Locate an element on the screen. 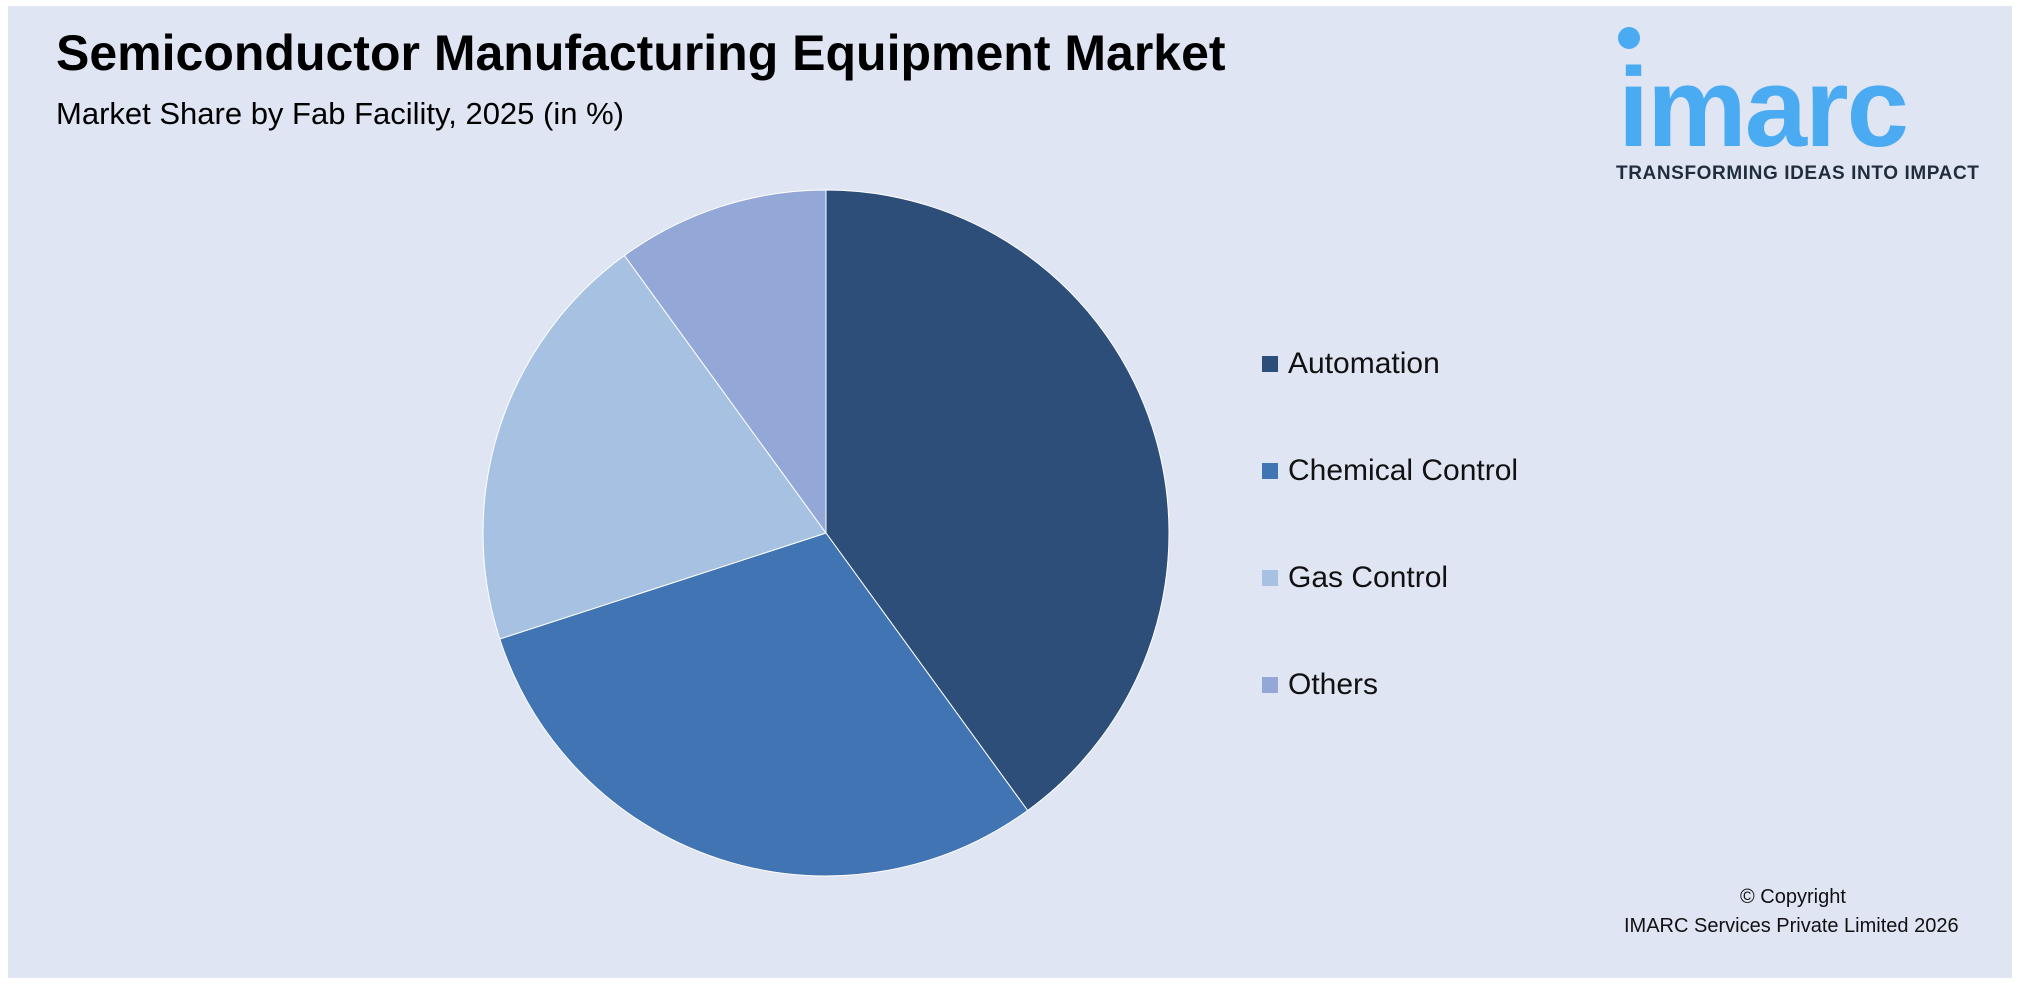 This screenshot has width=2020, height=986. legend-label-chemical-control: Chemical Control is located at coordinates (1403, 470).